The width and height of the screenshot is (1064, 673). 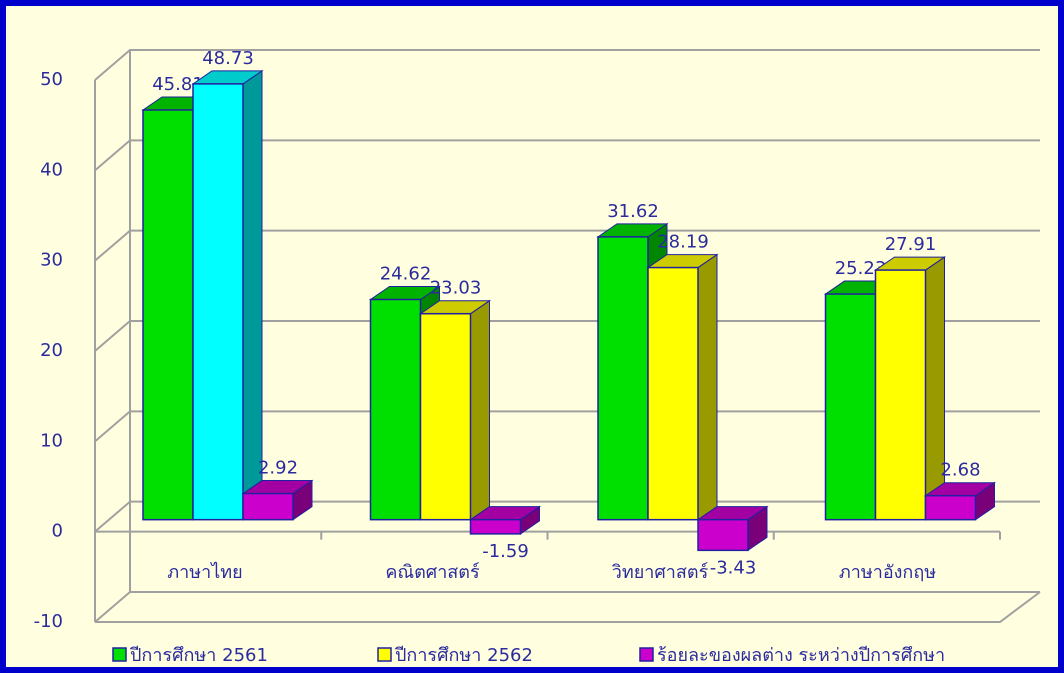 I want to click on y-tick-label: -10, so click(x=48, y=621).